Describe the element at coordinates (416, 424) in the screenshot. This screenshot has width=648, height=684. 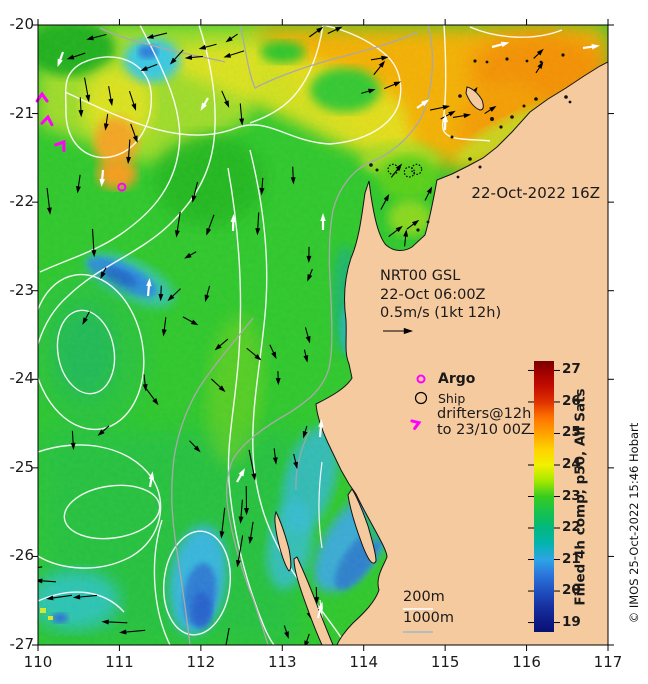
I see `legend-drifter-icon` at that location.